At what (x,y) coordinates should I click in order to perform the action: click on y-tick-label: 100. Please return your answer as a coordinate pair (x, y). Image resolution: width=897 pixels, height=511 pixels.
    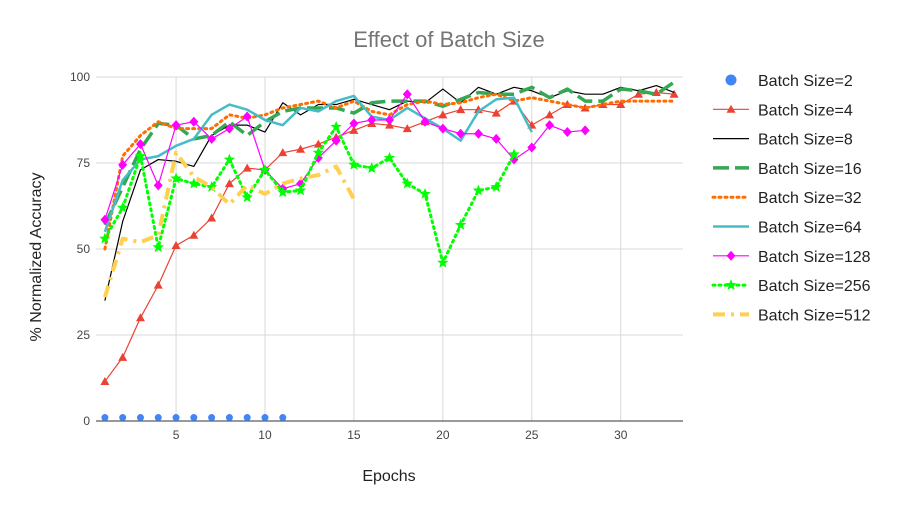
    Looking at the image, I should click on (80, 77).